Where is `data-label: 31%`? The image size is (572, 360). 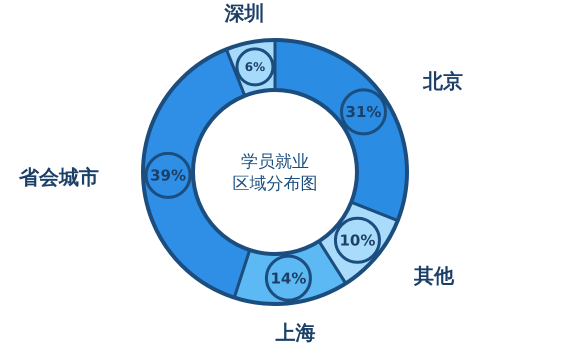
data-label: 31% is located at coordinates (364, 112).